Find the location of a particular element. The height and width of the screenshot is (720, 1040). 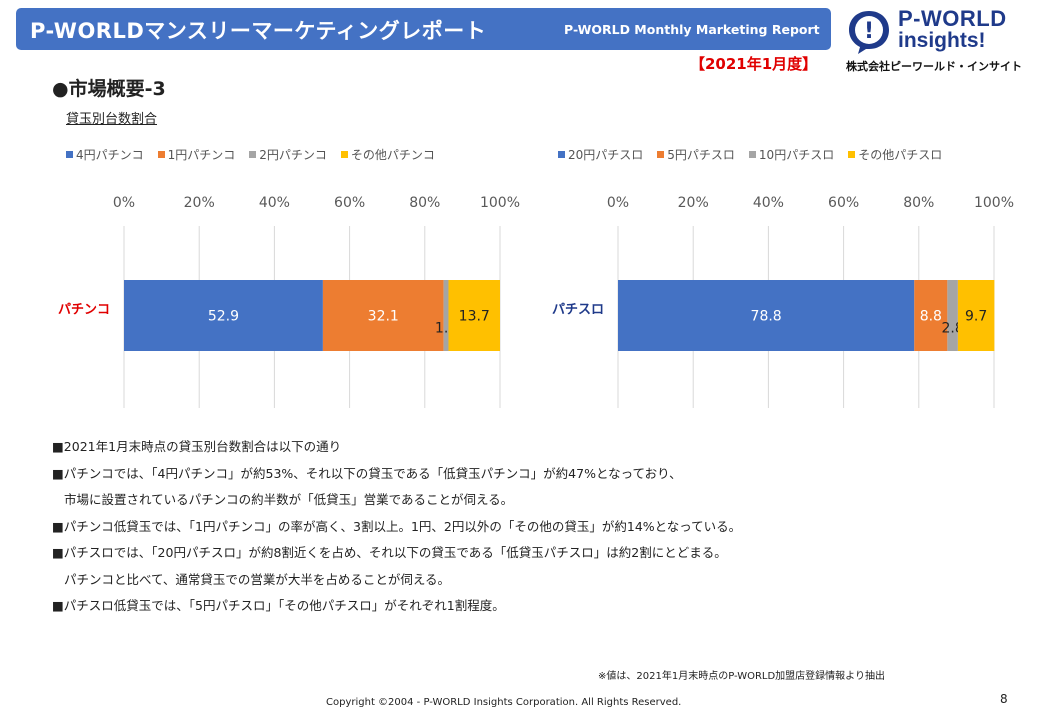

legend-entry: 4円パチンコ is located at coordinates (105, 154).